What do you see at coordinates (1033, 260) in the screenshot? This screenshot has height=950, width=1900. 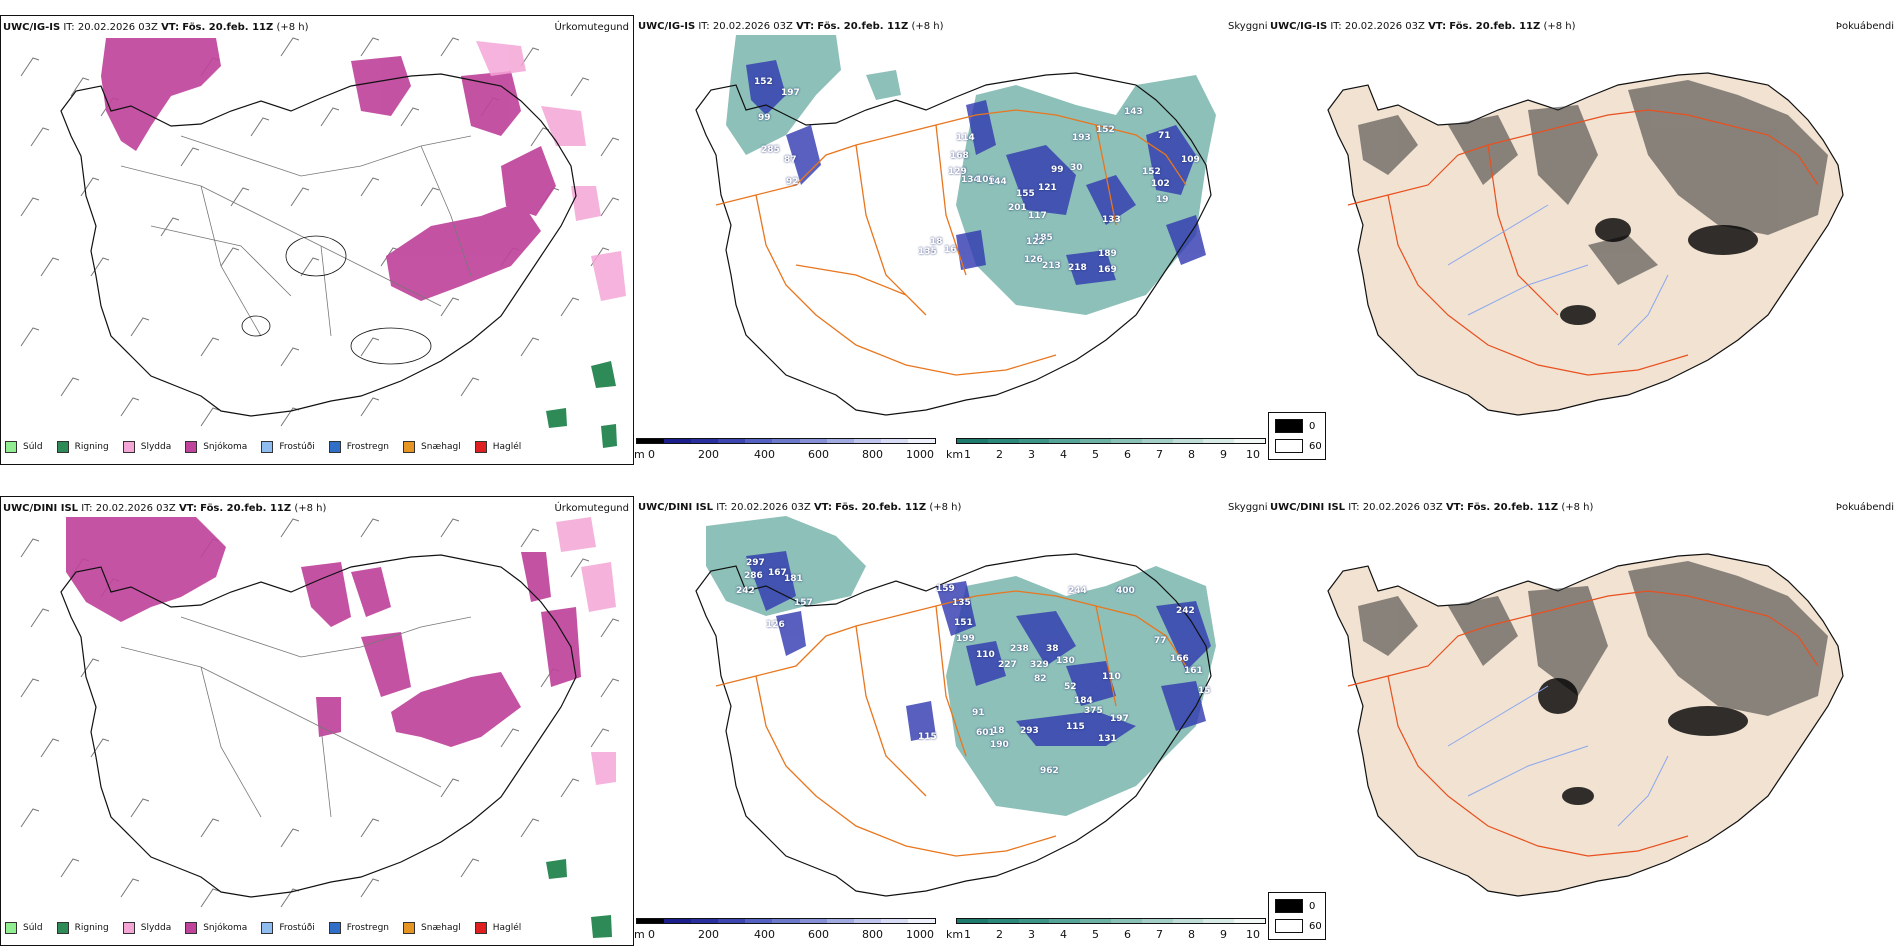 I see `cloudbase-label: 126` at bounding box center [1033, 260].